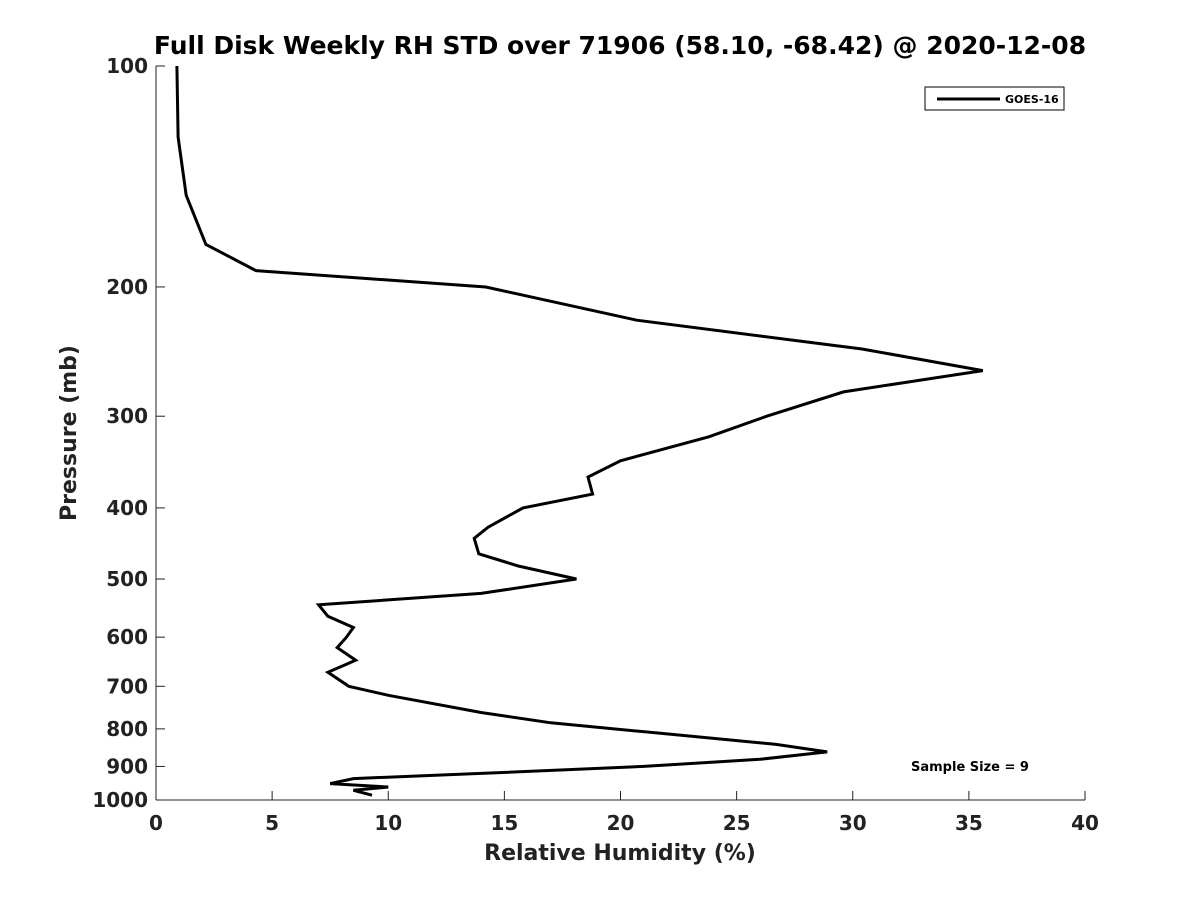 Image resolution: width=1200 pixels, height=900 pixels. Describe the element at coordinates (127, 66) in the screenshot. I see `y-tick-label: 100` at that location.